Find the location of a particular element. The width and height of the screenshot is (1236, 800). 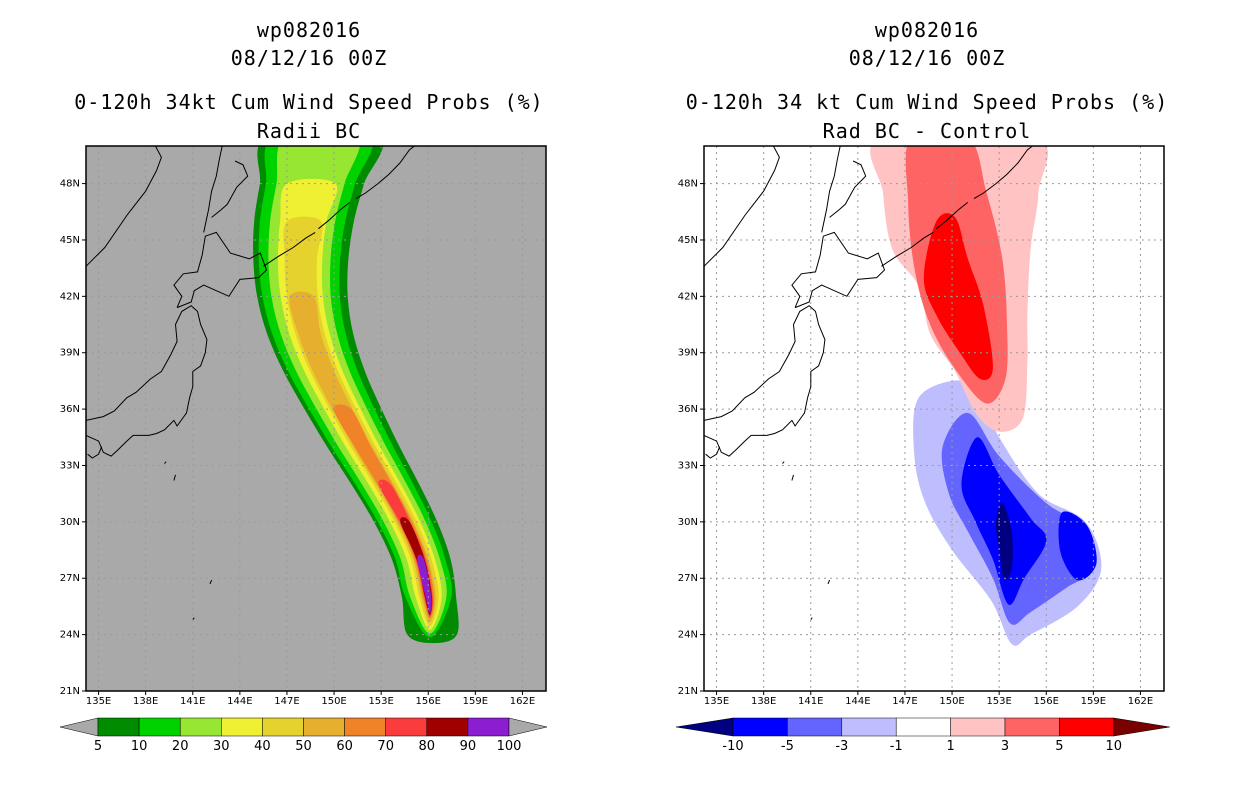

x-tick-label: 150E is located at coordinates (333, 701).